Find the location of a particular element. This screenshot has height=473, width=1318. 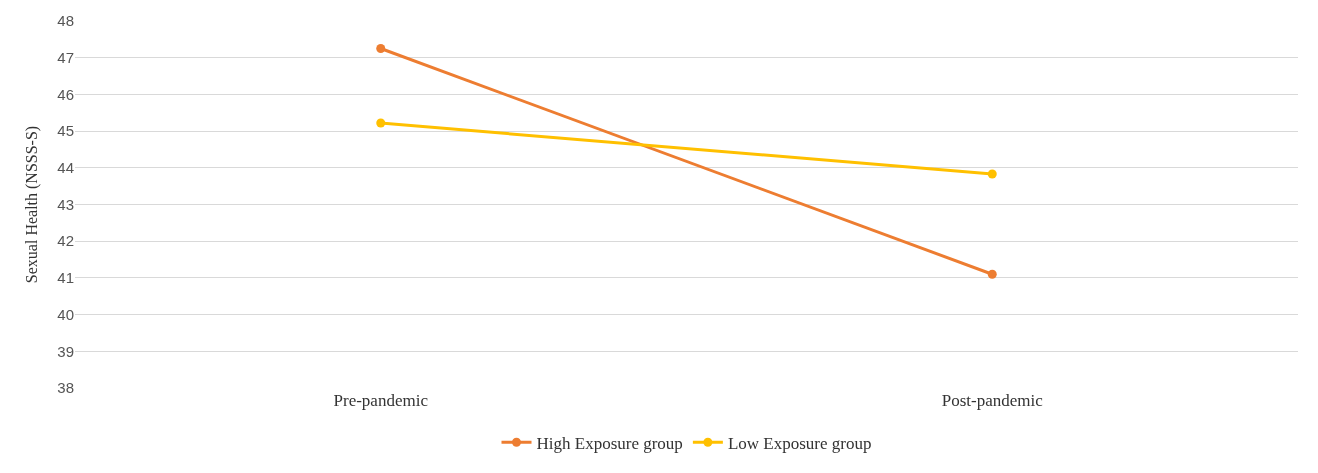

y-tick-label: 45 is located at coordinates (65, 131).